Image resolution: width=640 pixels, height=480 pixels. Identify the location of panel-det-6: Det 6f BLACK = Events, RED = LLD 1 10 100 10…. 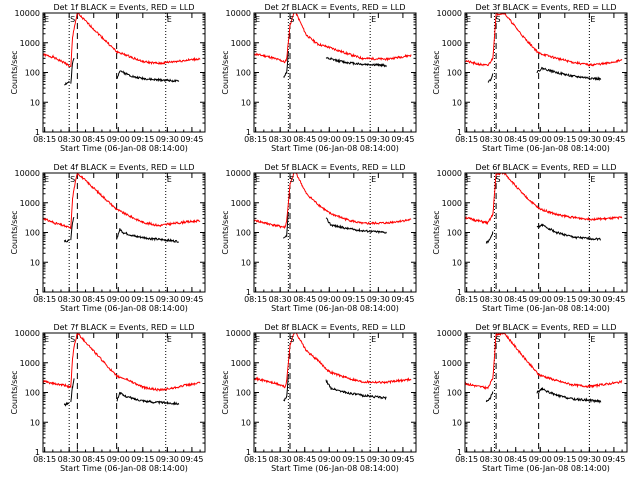
(530, 238).